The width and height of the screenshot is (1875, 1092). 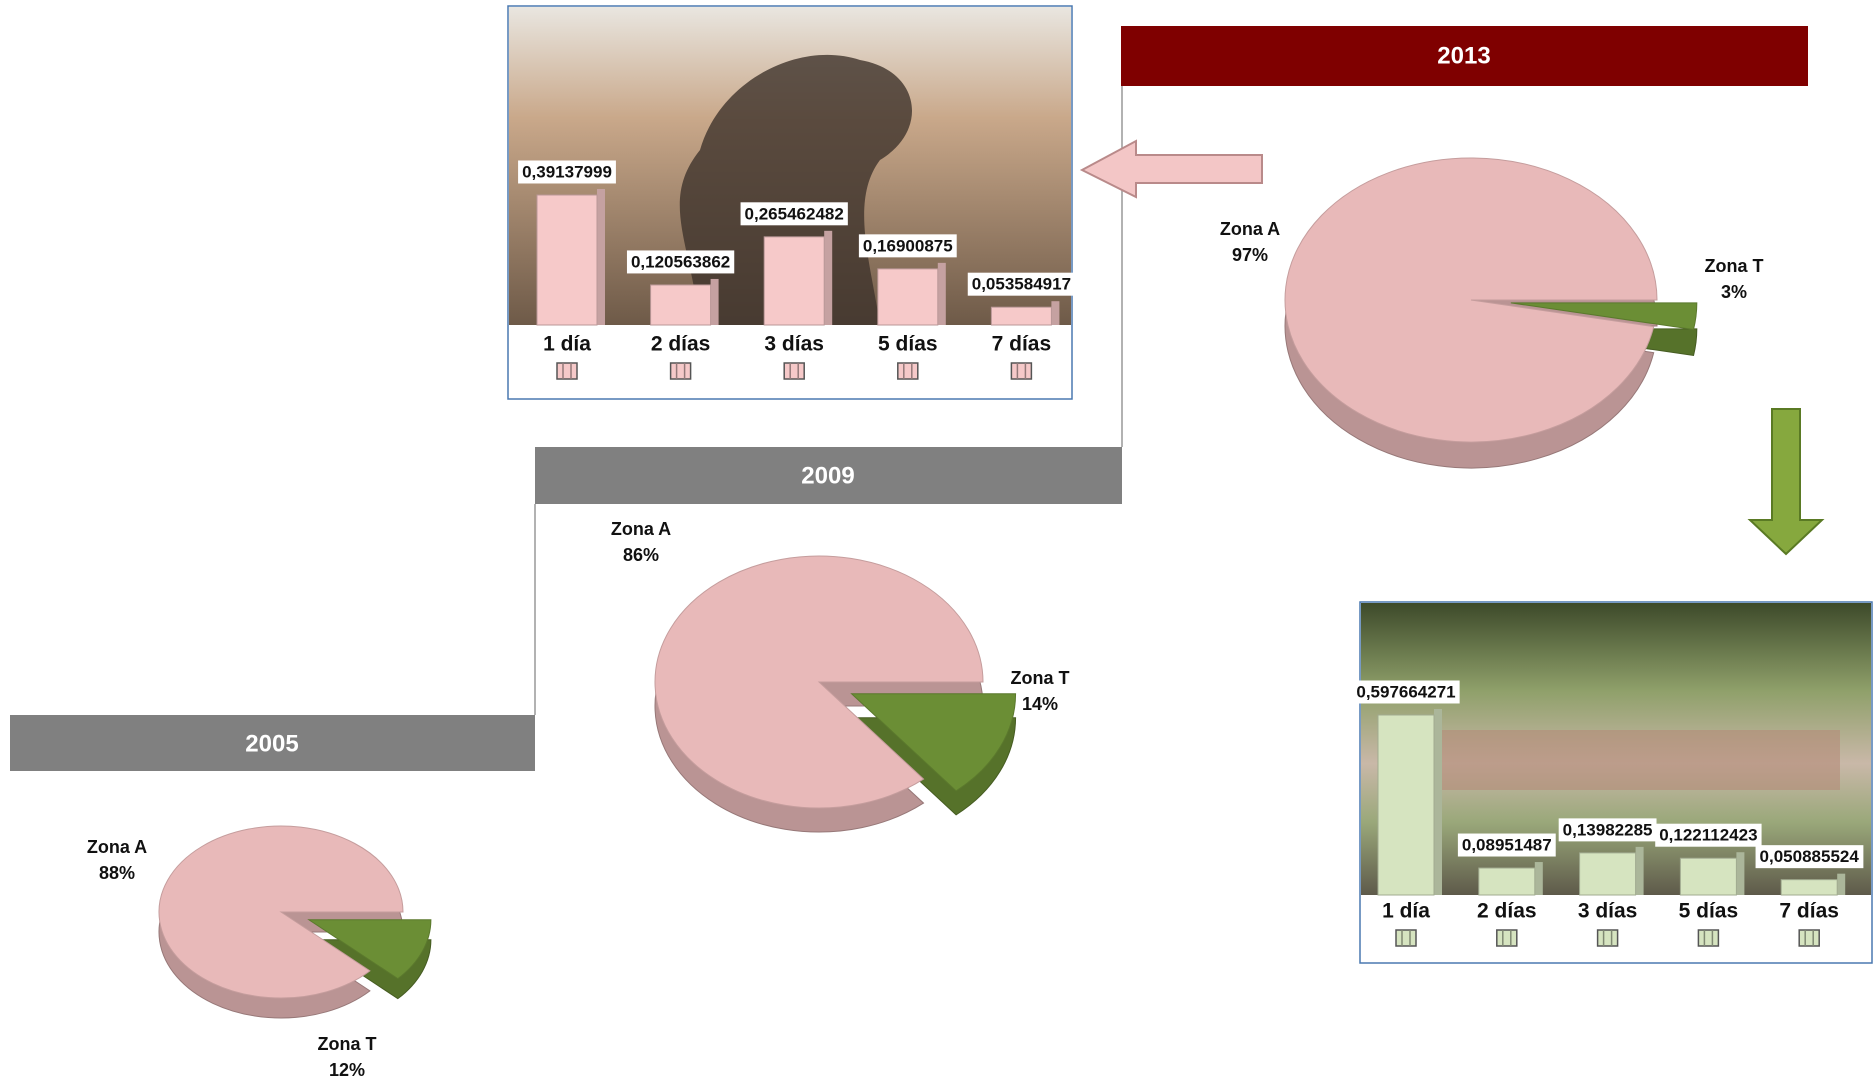 I want to click on pie-value-label: 12%, so click(x=347, y=1070).